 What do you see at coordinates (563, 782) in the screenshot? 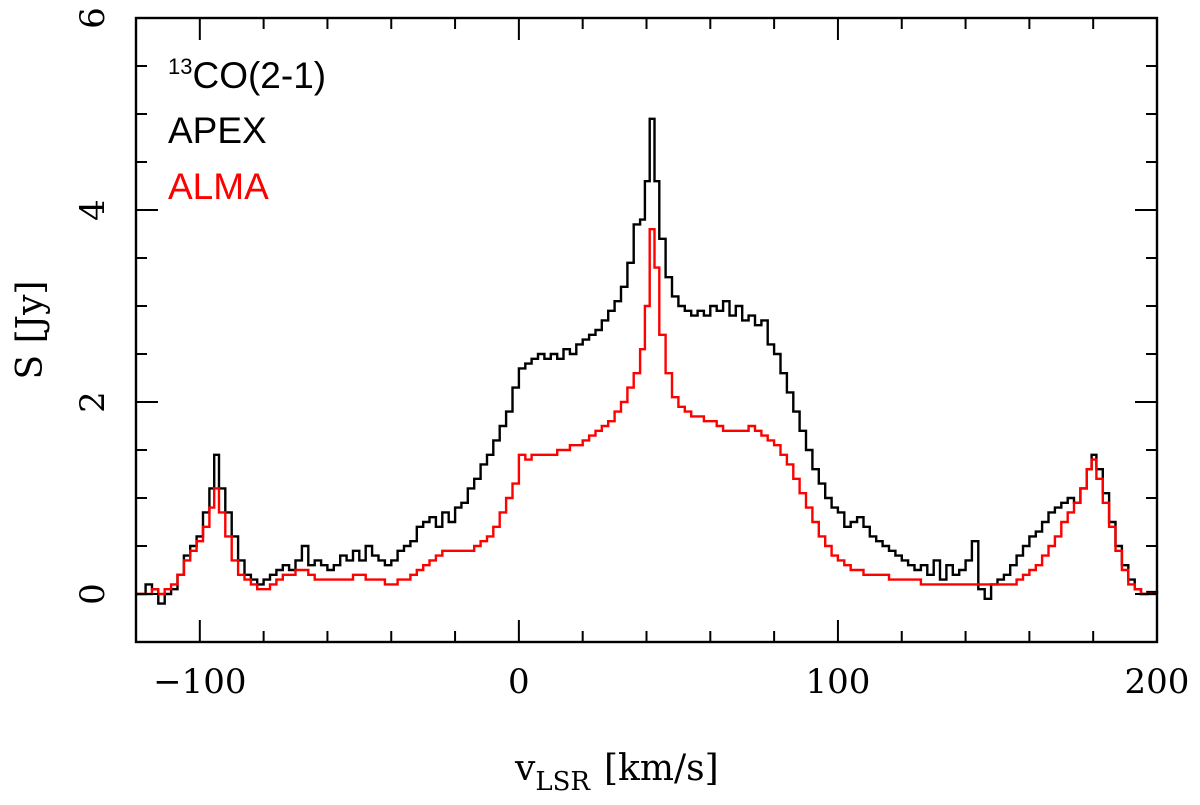
I see `x-axis-label-subscript: LSR` at bounding box center [563, 782].